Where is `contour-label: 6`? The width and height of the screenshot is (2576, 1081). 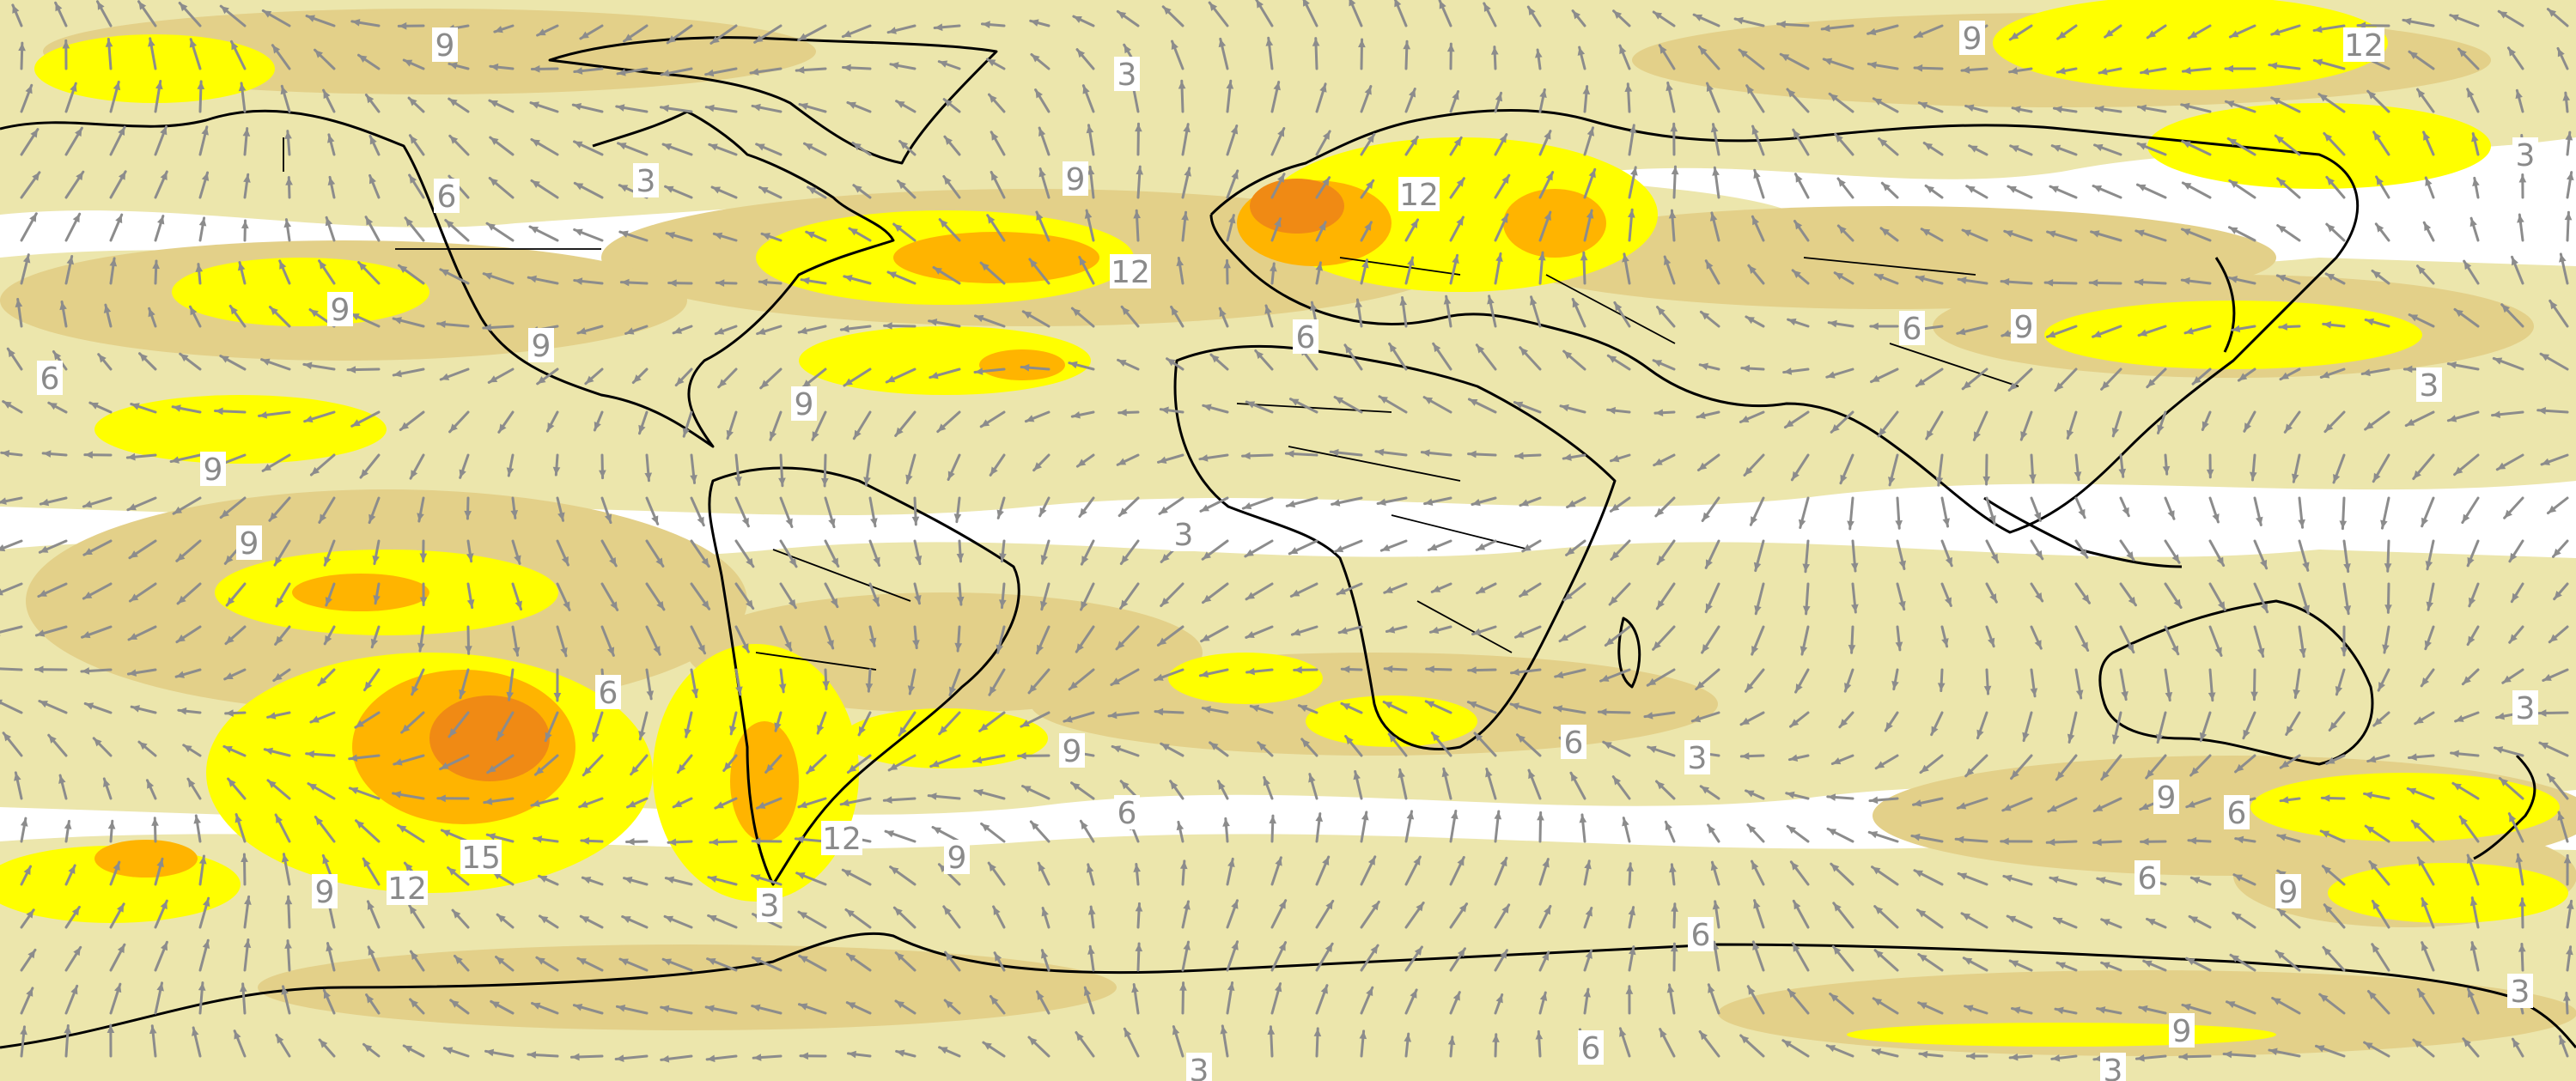
contour-label: 6 is located at coordinates (1591, 1048).